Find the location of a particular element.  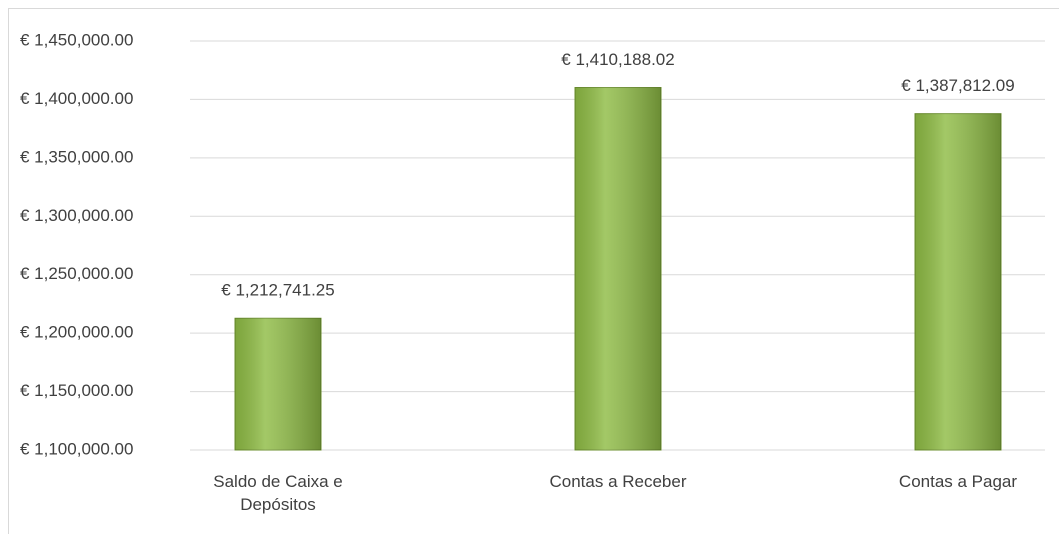

y-tick-label: € 1,200,000.00 is located at coordinates (76, 332).